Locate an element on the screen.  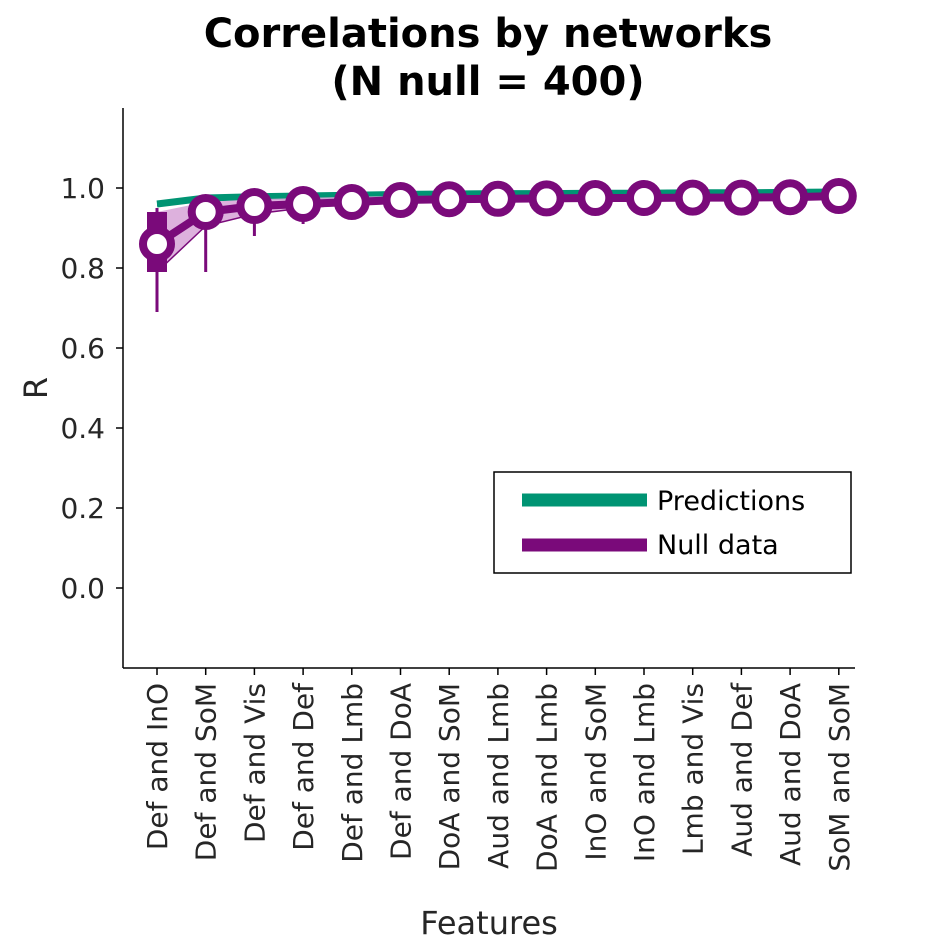
y-axis-label: R is located at coordinates (36, 388).